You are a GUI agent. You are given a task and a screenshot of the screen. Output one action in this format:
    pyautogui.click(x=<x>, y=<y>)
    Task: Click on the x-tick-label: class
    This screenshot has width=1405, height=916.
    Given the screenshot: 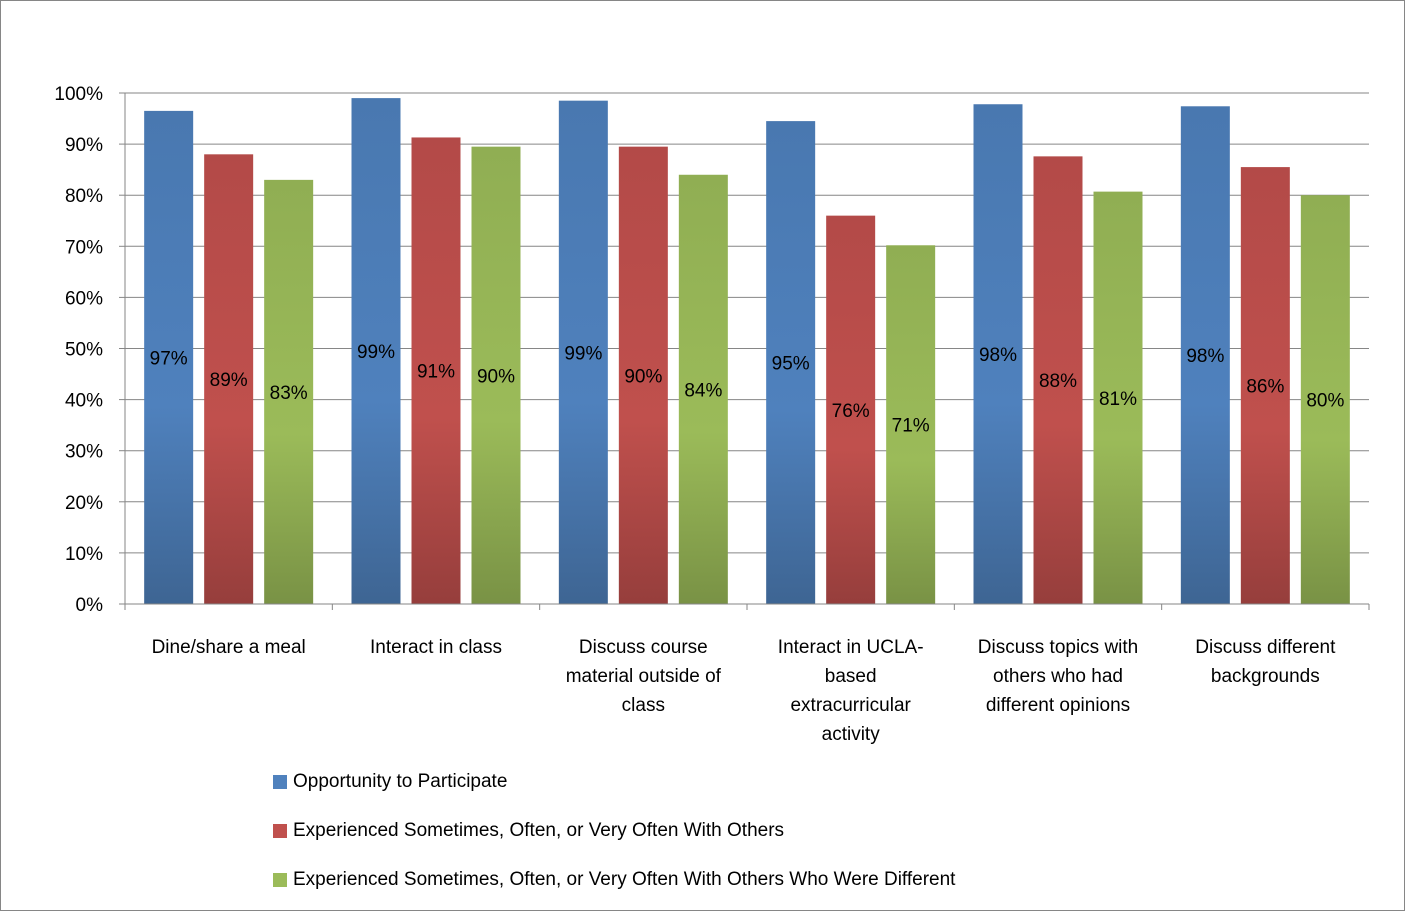 What is the action you would take?
    pyautogui.click(x=643, y=705)
    